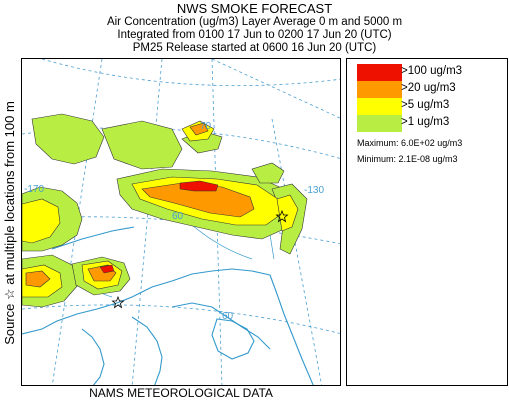 The image size is (509, 401). Describe the element at coordinates (314, 190) in the screenshot. I see `lon-label-130: -130` at that location.